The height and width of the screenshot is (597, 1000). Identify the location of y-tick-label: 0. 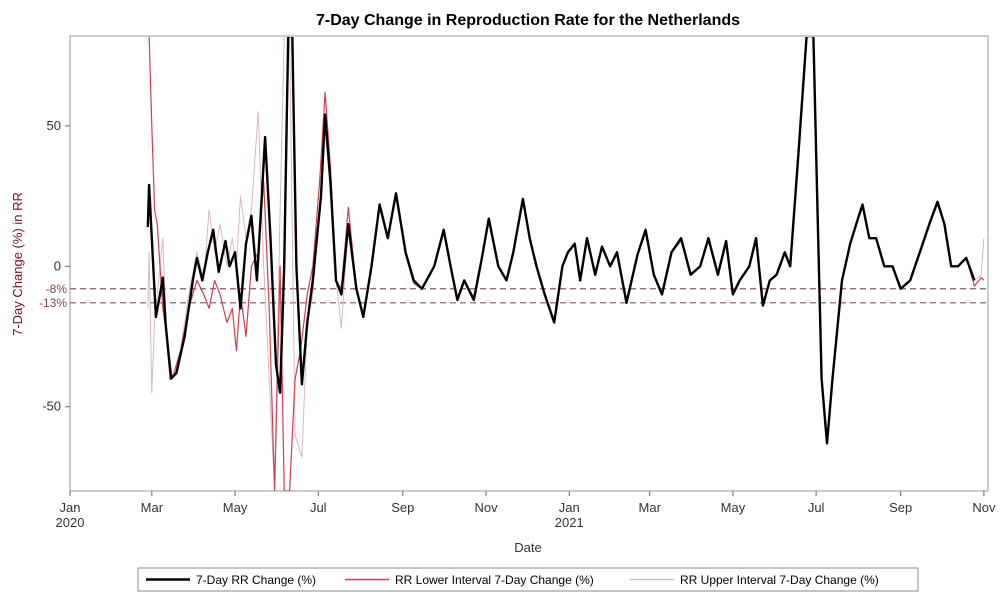
(57, 265).